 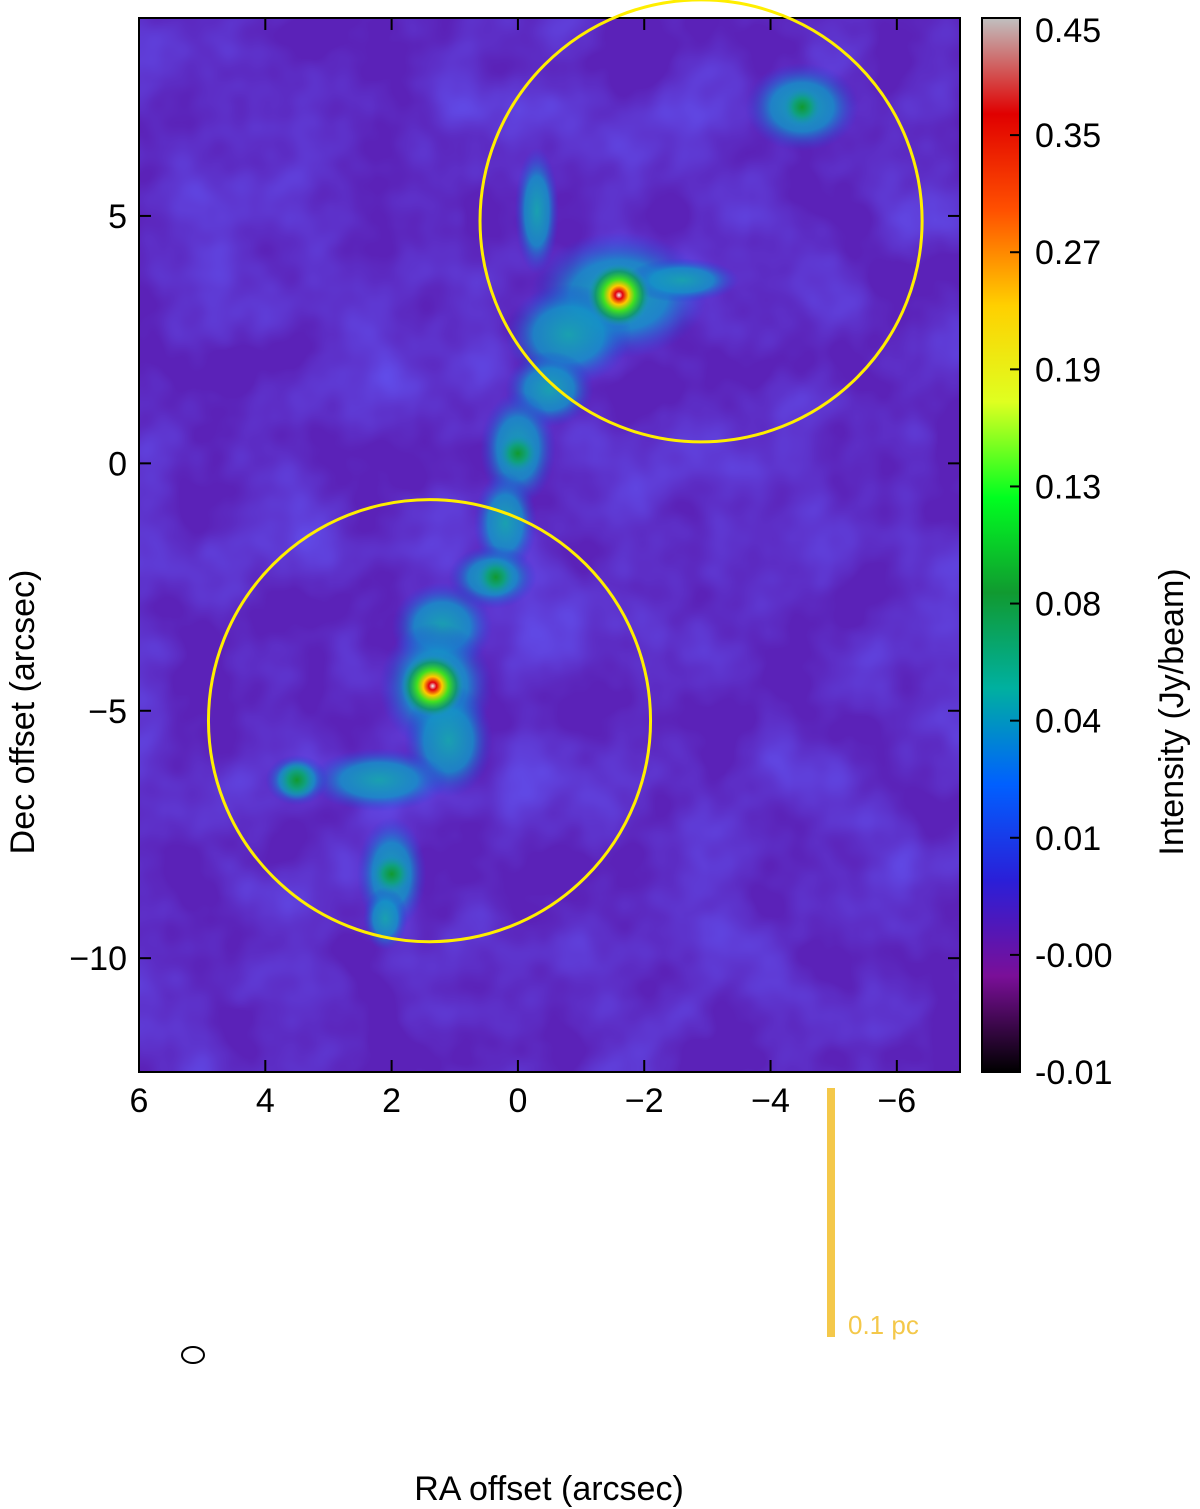 I want to click on colorbar-tick-label: 0.45, so click(x=1068, y=31).